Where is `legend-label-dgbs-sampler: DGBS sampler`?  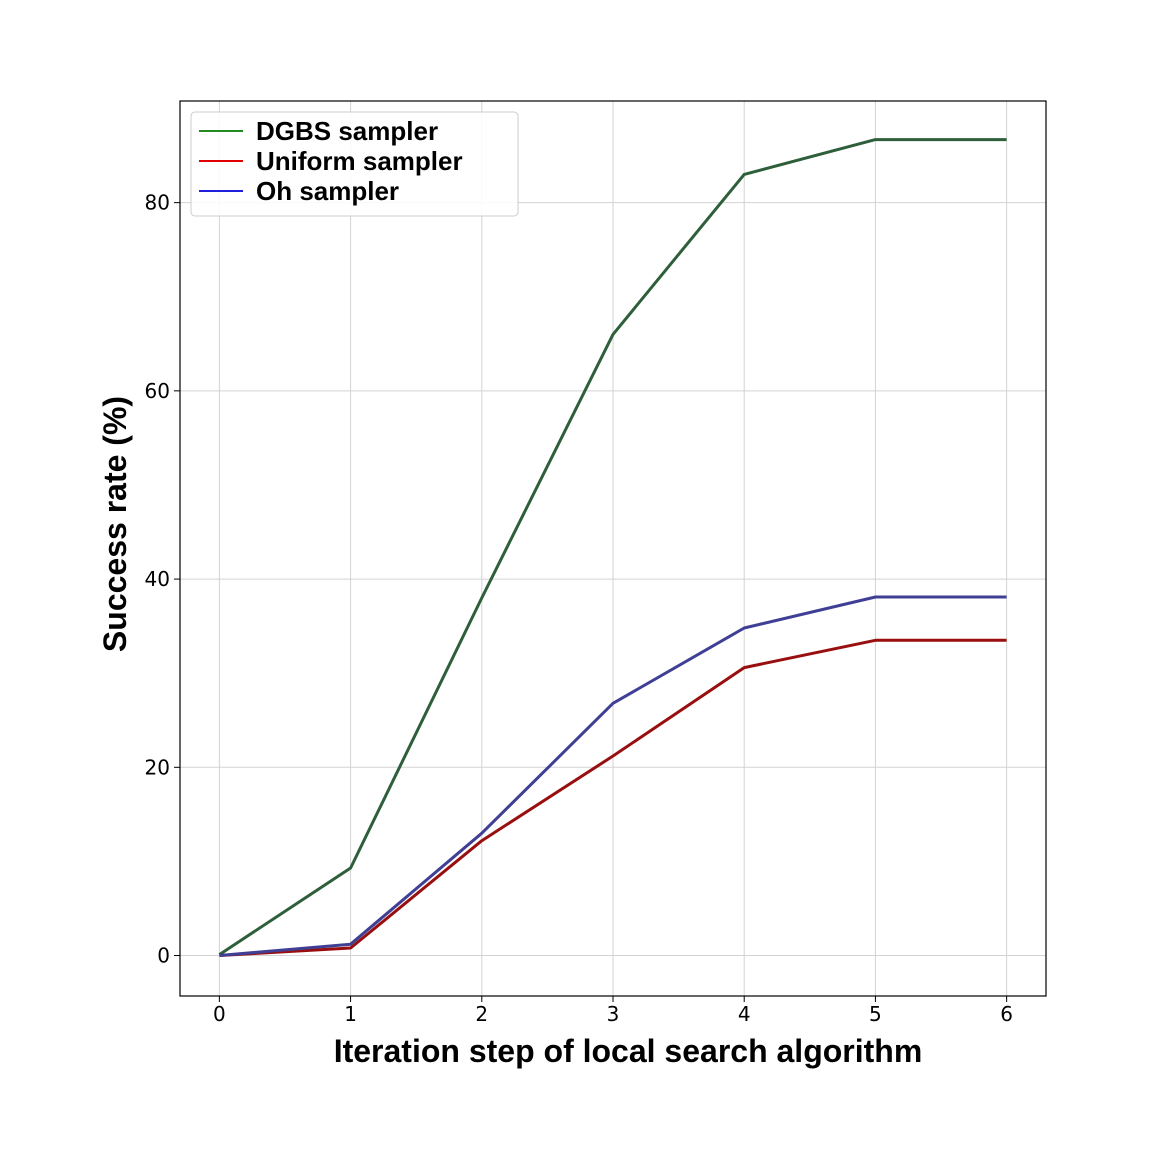 legend-label-dgbs-sampler: DGBS sampler is located at coordinates (347, 131).